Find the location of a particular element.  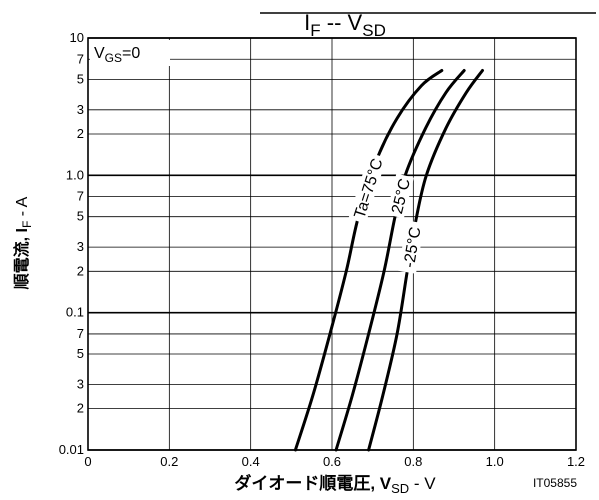

x-tick-label: 0.6 is located at coordinates (332, 461).